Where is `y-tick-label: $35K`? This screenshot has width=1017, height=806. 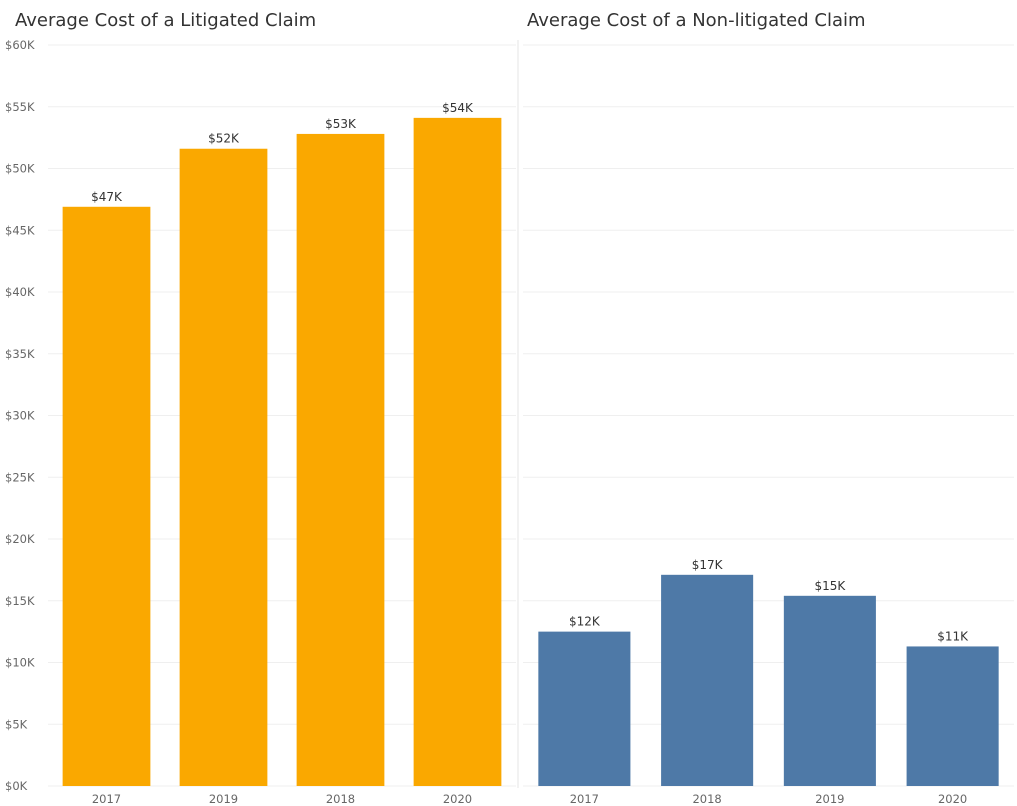
y-tick-label: $35K is located at coordinates (20, 354).